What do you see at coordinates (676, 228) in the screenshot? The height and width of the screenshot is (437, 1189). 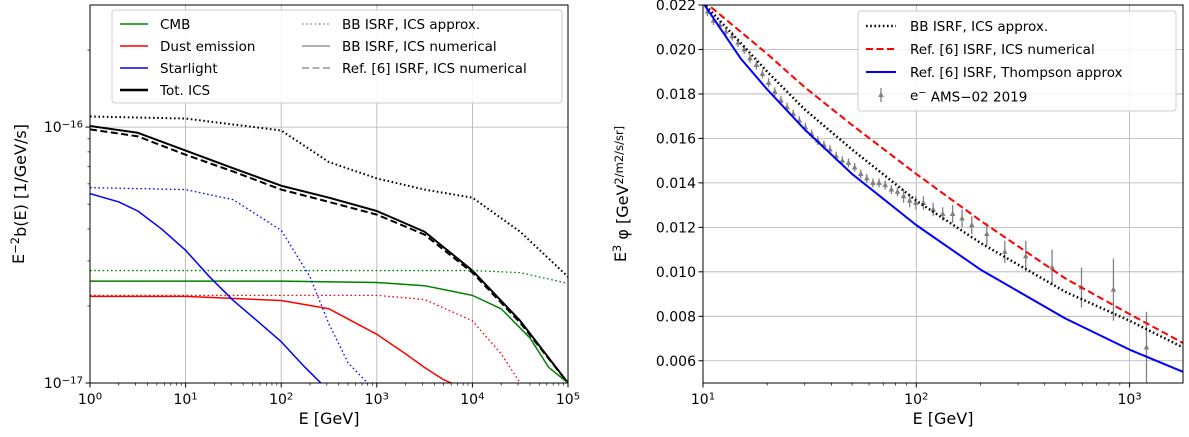 I see `y-tick-label: 0.012` at bounding box center [676, 228].